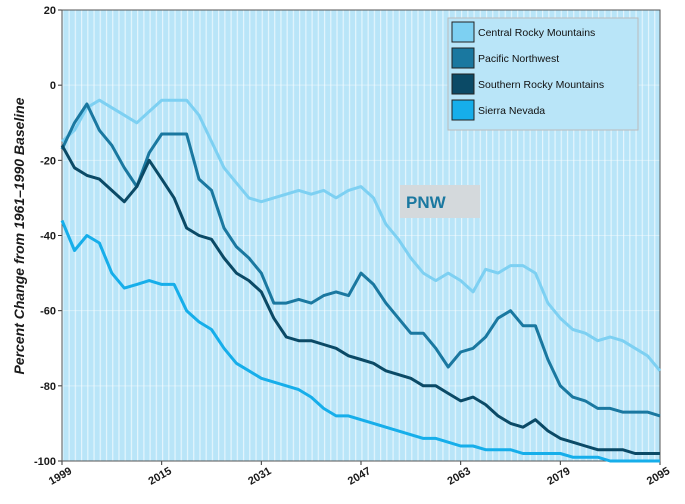 The height and width of the screenshot is (504, 685). What do you see at coordinates (459, 476) in the screenshot?
I see `x-tick-label: 2063` at bounding box center [459, 476].